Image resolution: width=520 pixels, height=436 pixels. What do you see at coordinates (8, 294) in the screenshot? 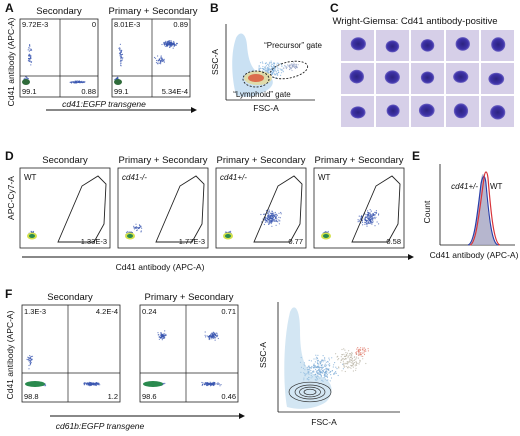
I see `panel-f-label: F` at bounding box center [8, 294].